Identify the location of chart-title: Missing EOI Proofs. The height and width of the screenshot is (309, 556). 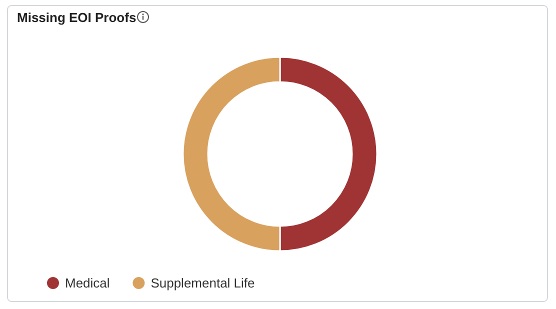
(76, 17).